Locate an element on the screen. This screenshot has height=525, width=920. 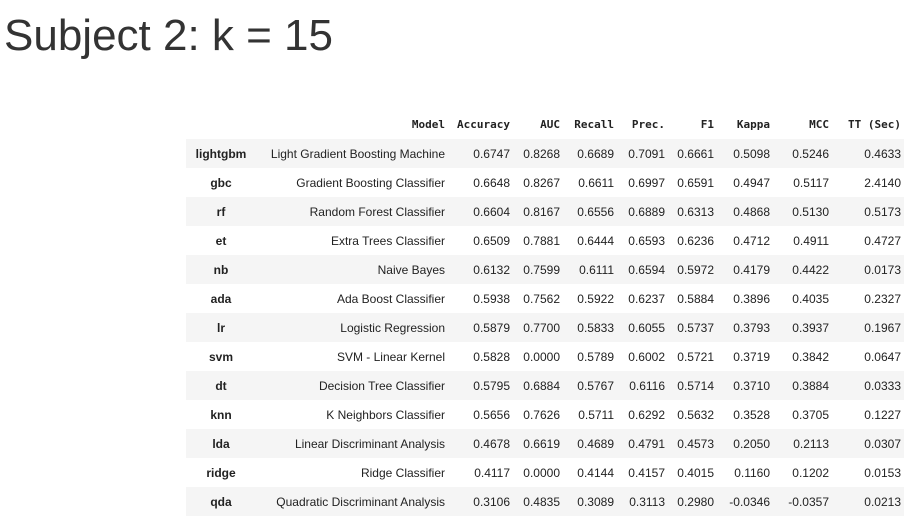
mcc-cell: -0.0357 is located at coordinates (808, 501).